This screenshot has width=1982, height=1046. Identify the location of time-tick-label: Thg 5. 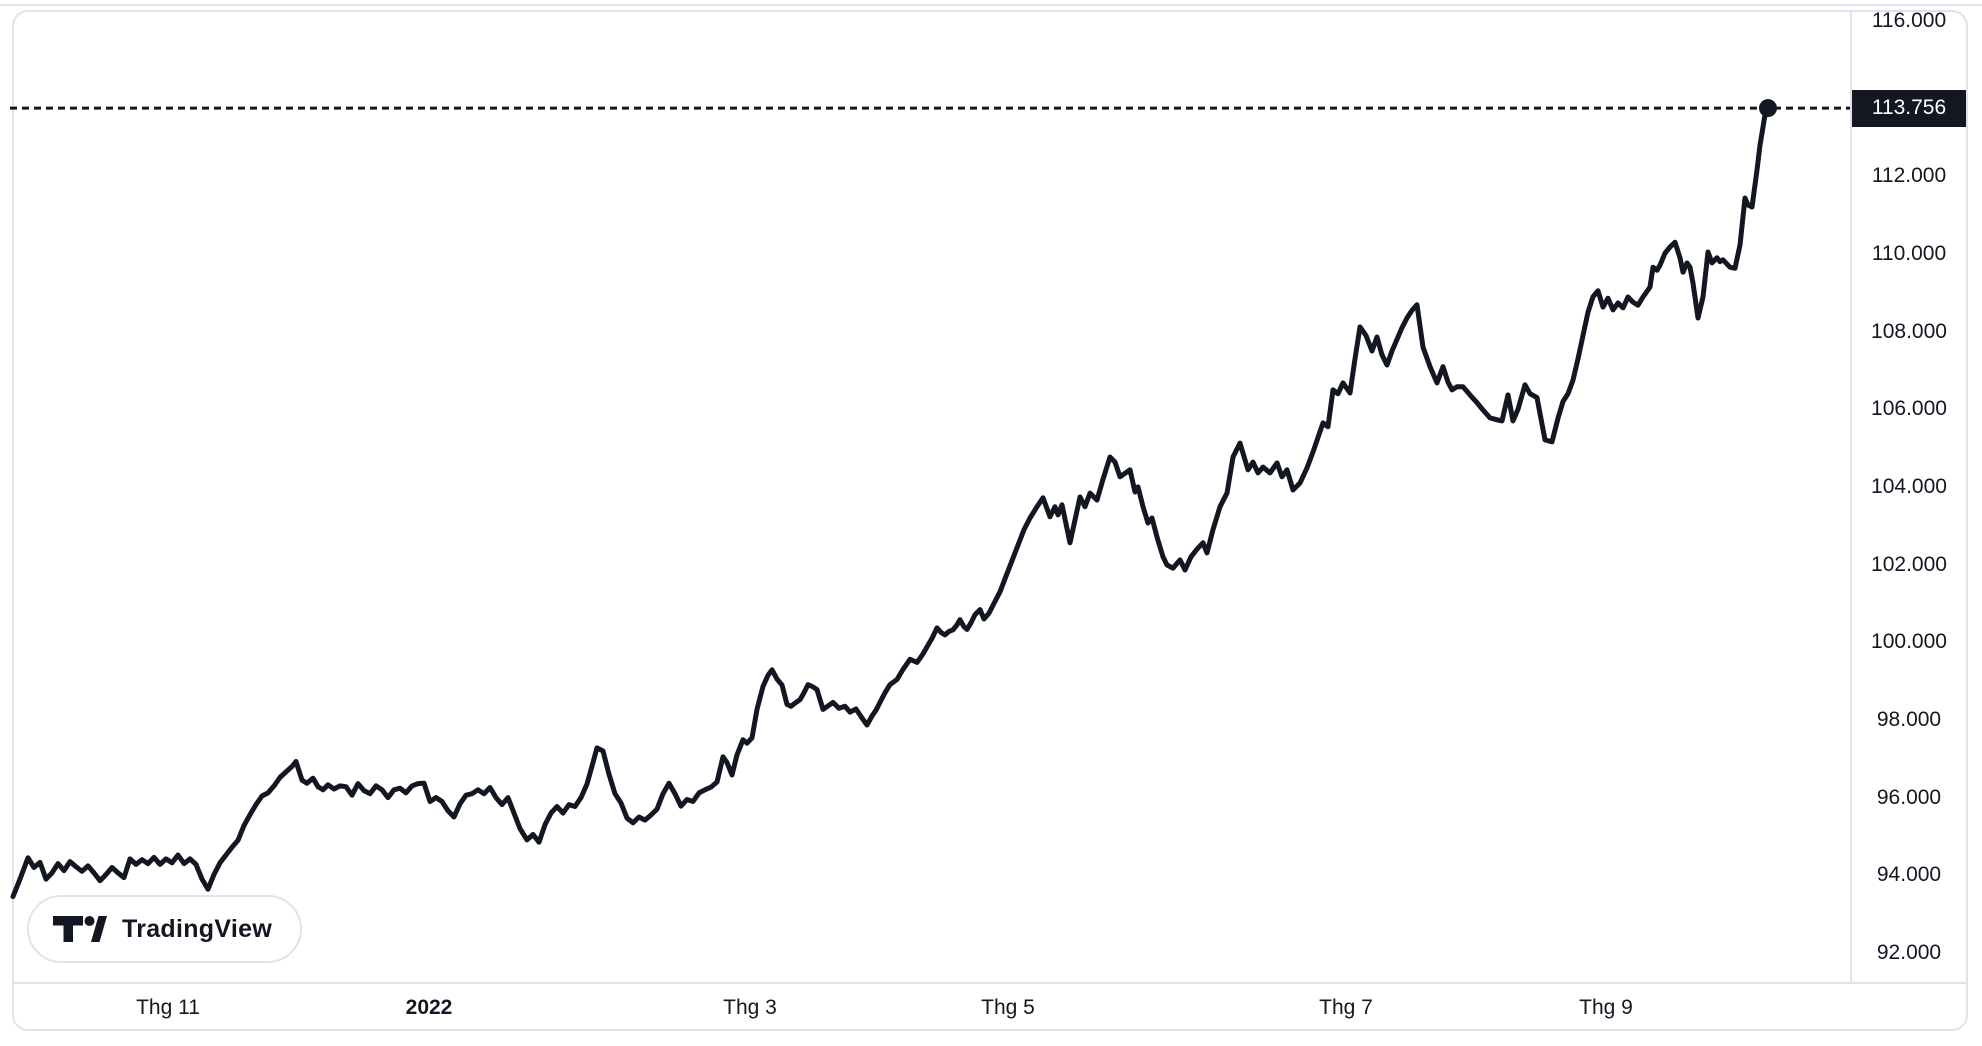
(1008, 1007).